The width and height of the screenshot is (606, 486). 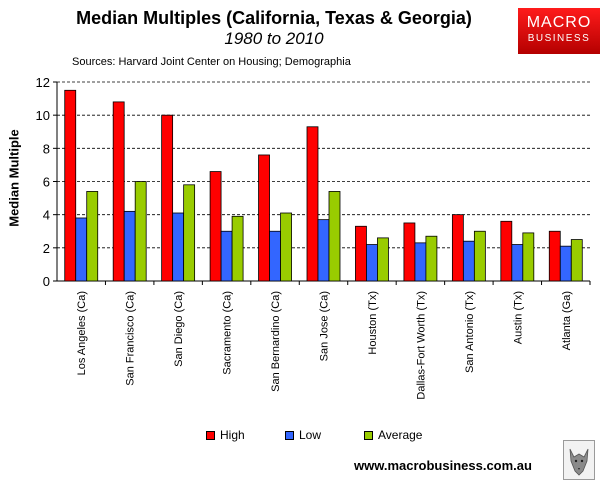 What do you see at coordinates (470, 332) in the screenshot?
I see `x-tick-label: San Antonio (Tx)` at bounding box center [470, 332].